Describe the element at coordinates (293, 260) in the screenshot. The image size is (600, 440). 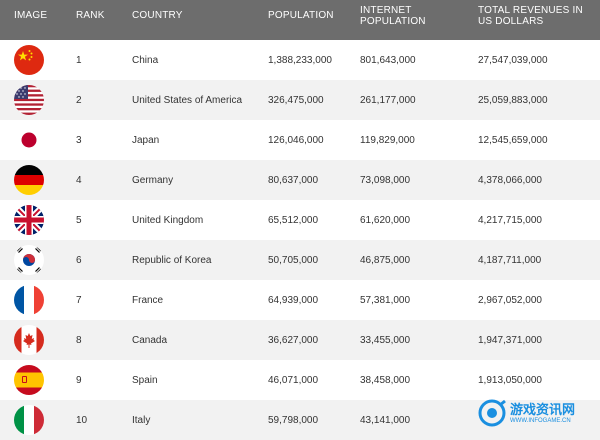
I see `population-cell: 50,705,000` at that location.